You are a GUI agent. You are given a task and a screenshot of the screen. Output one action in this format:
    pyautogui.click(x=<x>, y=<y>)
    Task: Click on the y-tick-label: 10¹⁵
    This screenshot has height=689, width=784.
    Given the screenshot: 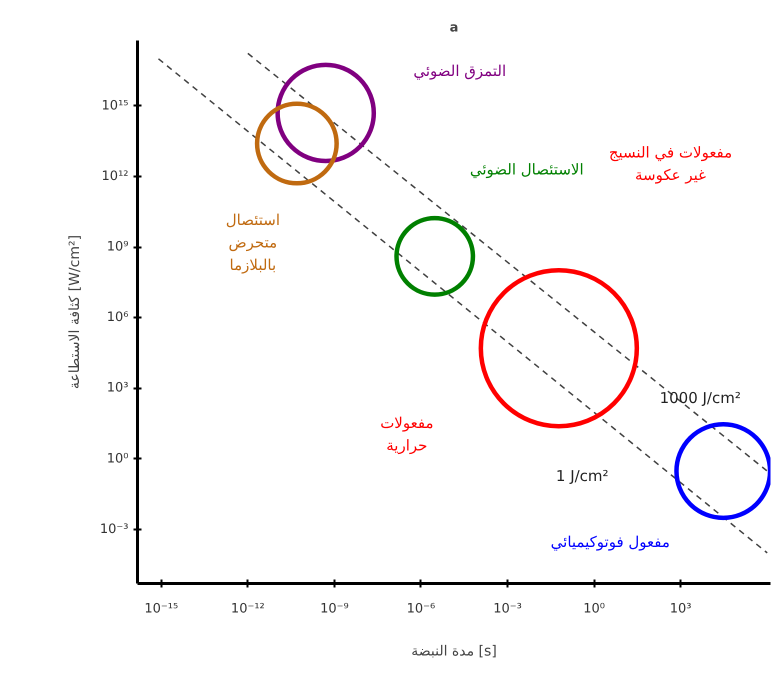 What is the action you would take?
    pyautogui.click(x=115, y=106)
    